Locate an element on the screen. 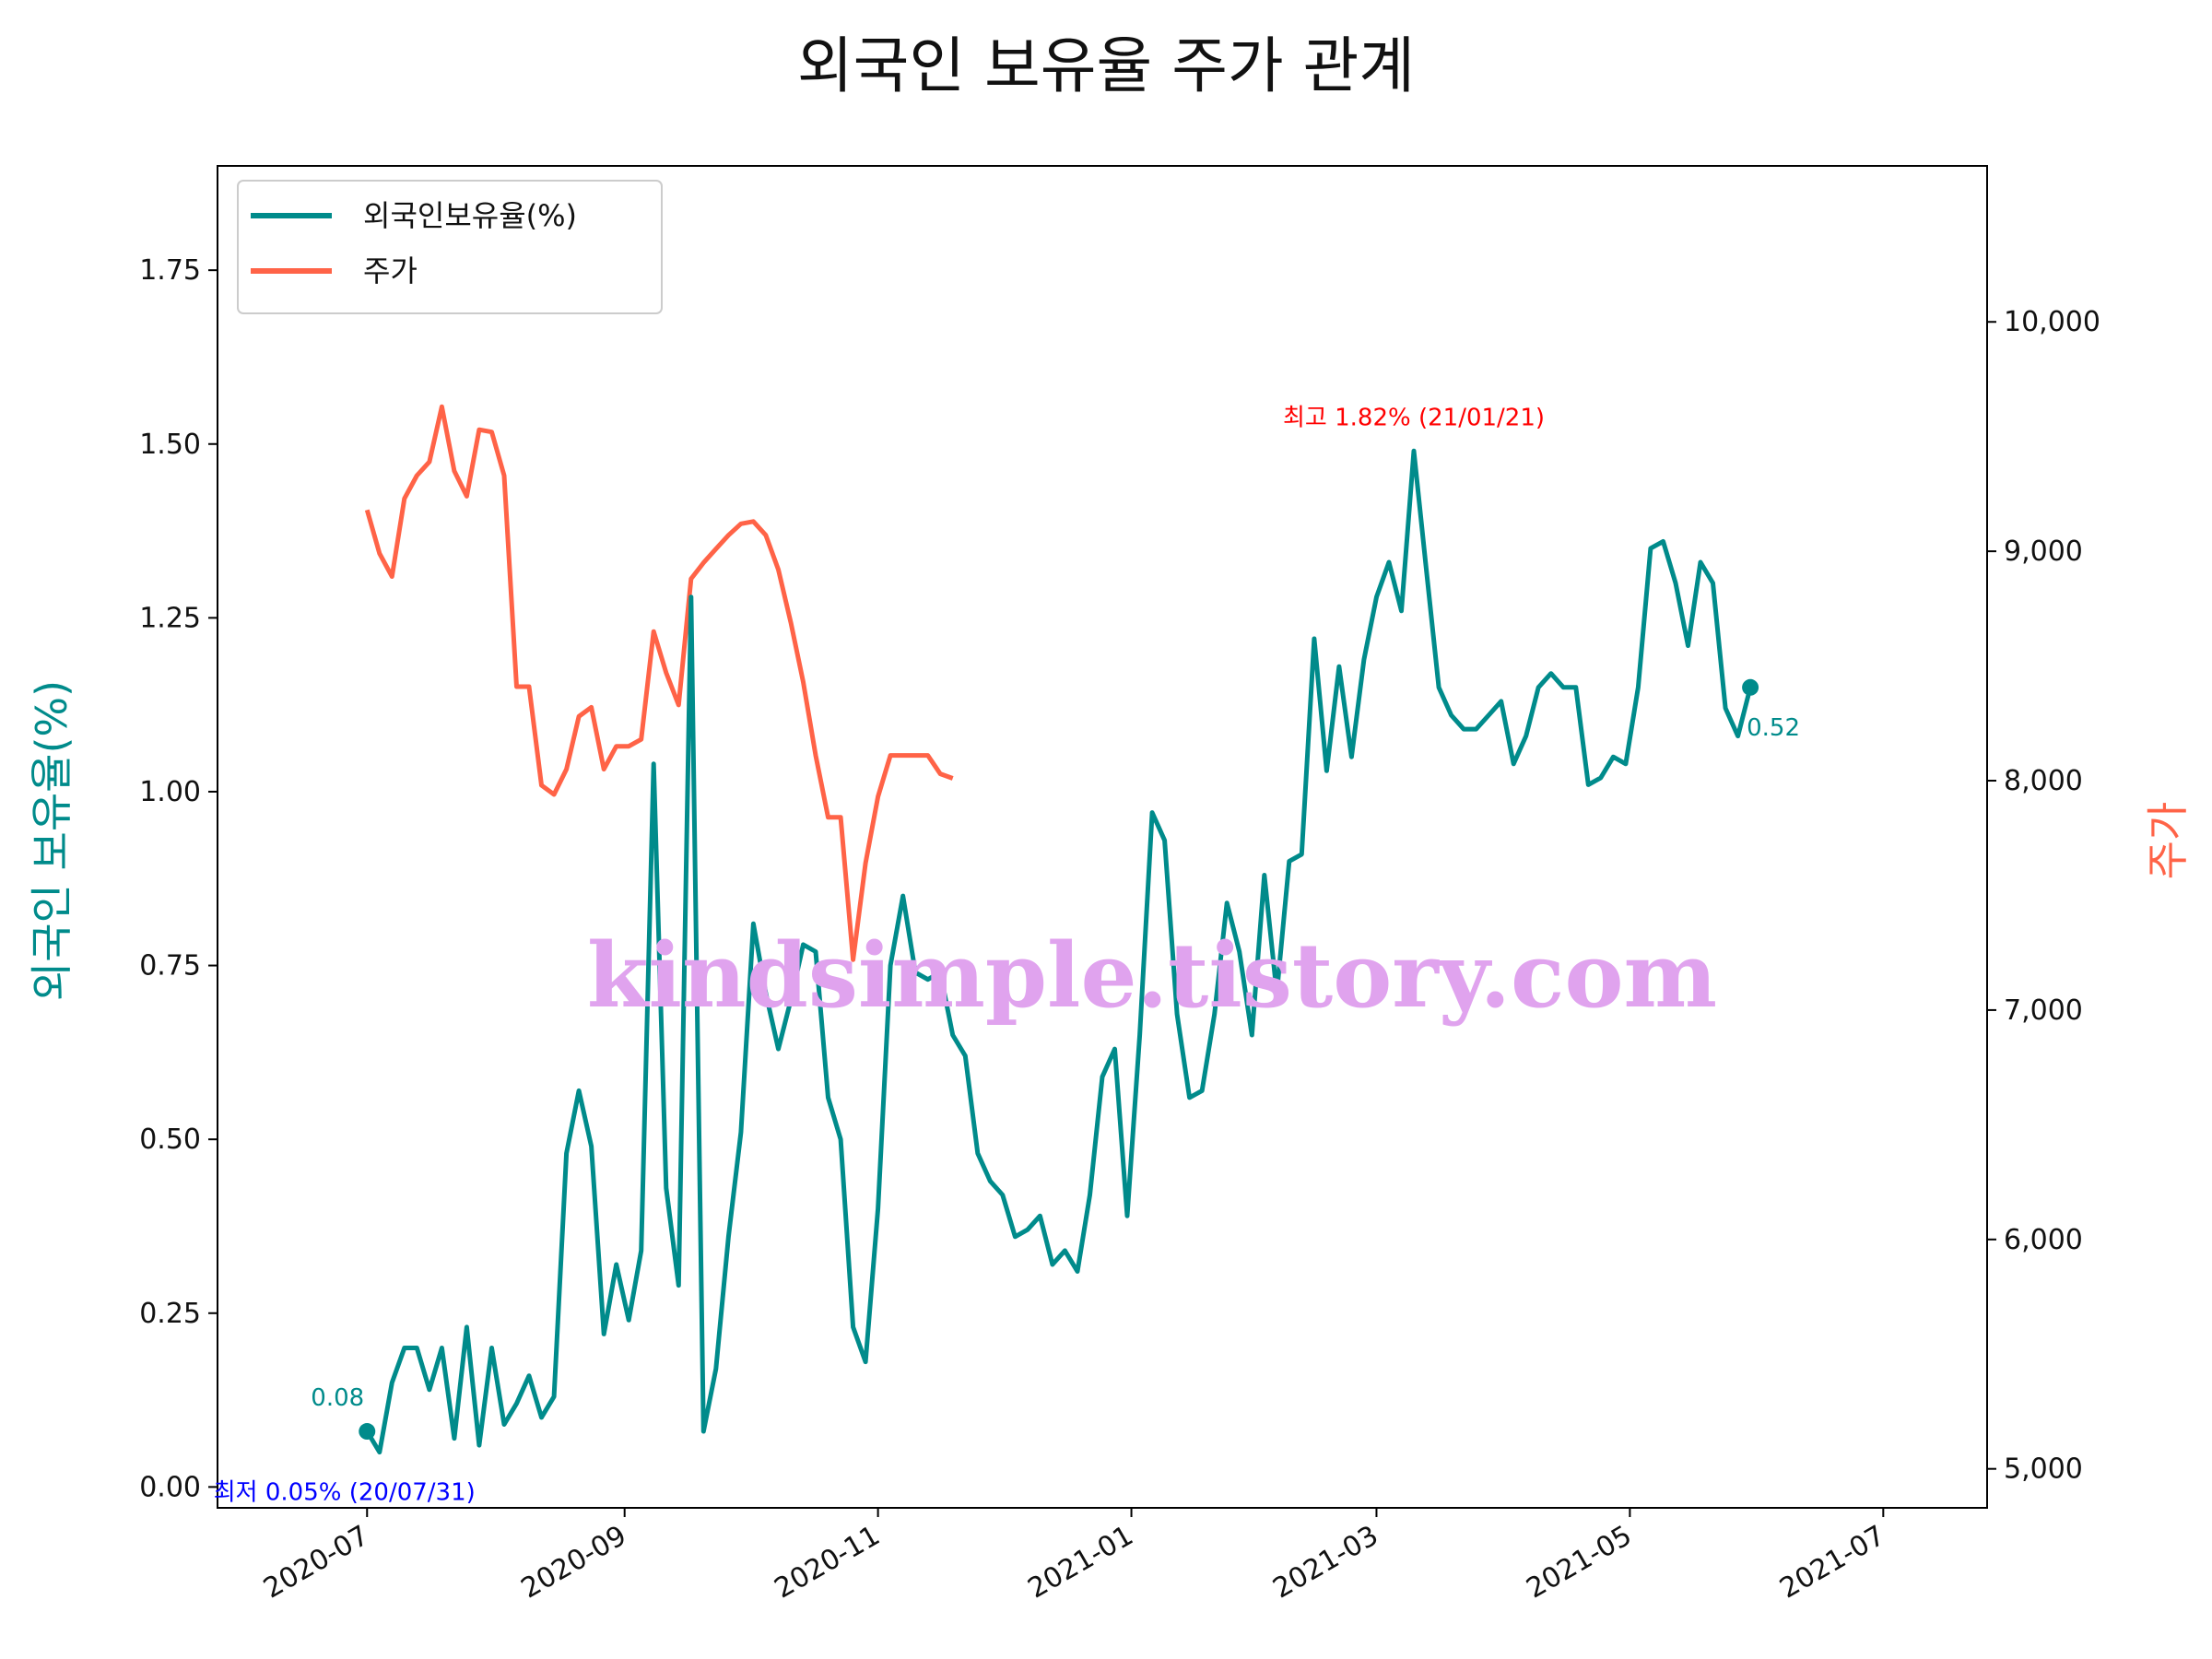  legend-box is located at coordinates (450, 247).